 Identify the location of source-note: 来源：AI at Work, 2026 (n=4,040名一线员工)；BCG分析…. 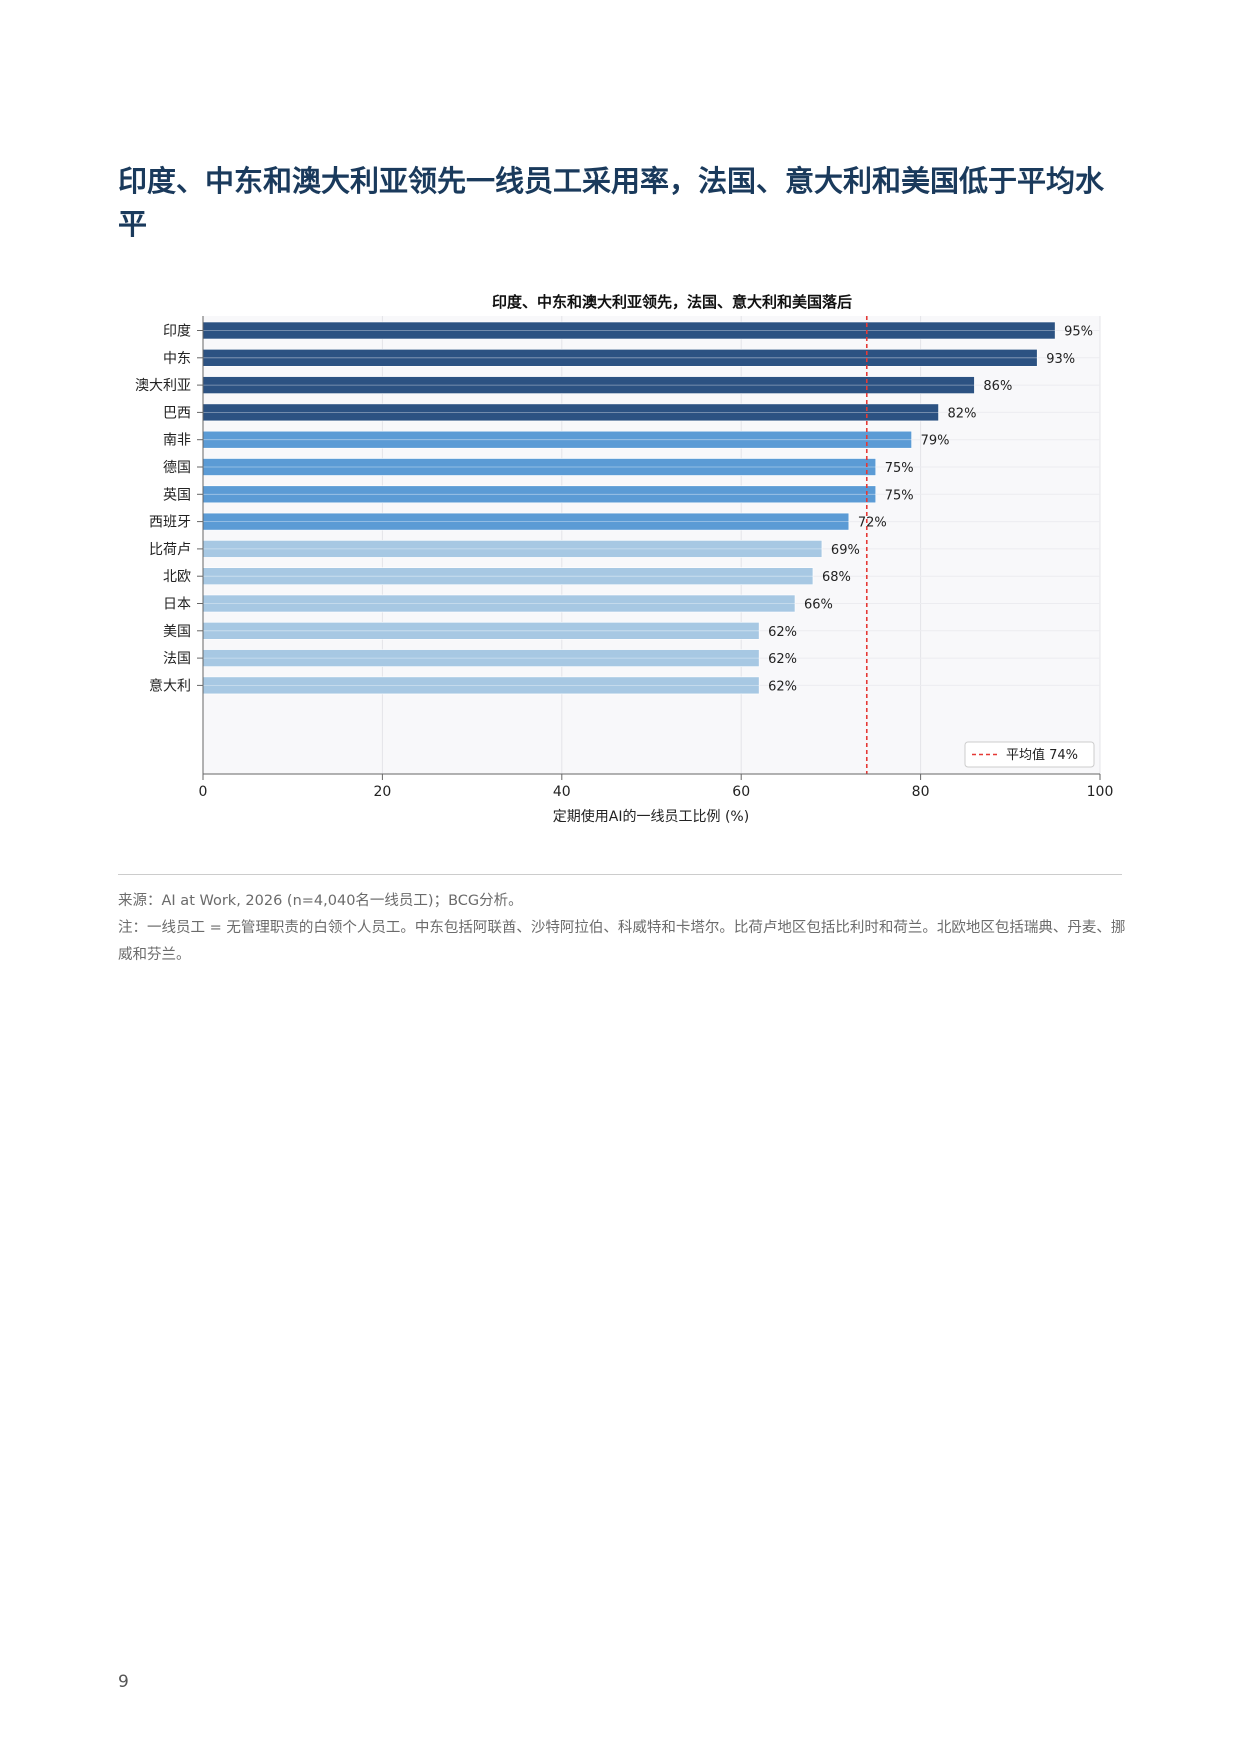
(320, 901).